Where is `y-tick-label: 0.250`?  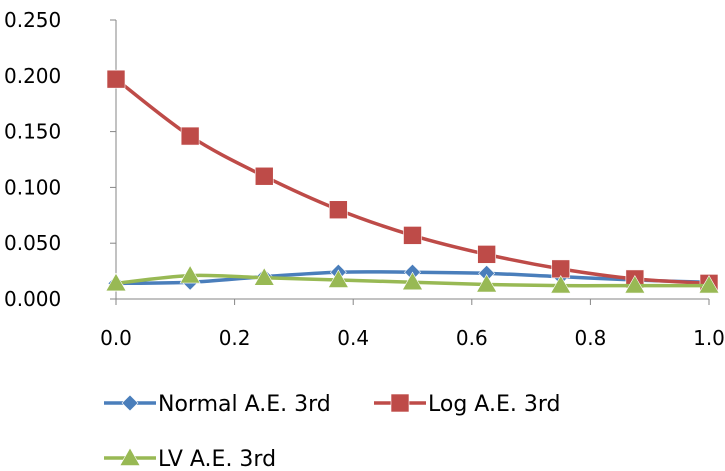
y-tick-label: 0.250 is located at coordinates (32, 20).